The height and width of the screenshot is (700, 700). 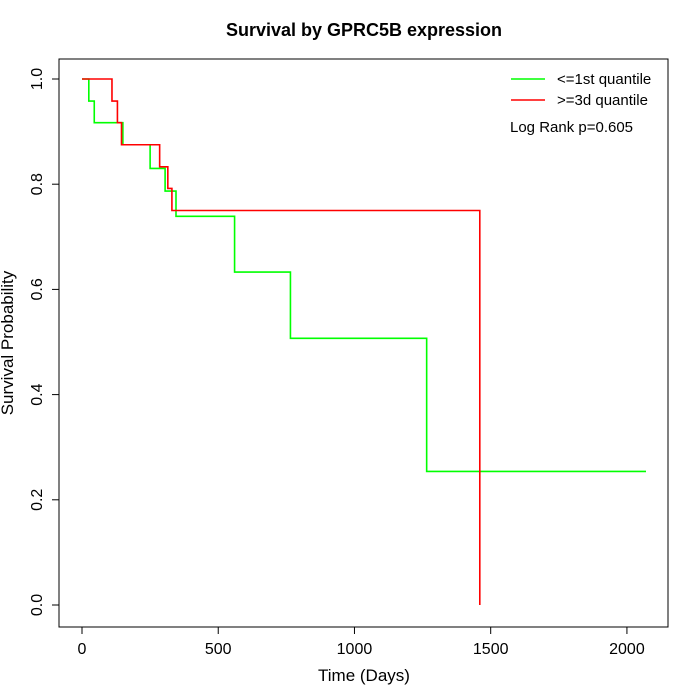 I want to click on chart-title: Survival by GPRC5B expression, so click(x=364, y=30).